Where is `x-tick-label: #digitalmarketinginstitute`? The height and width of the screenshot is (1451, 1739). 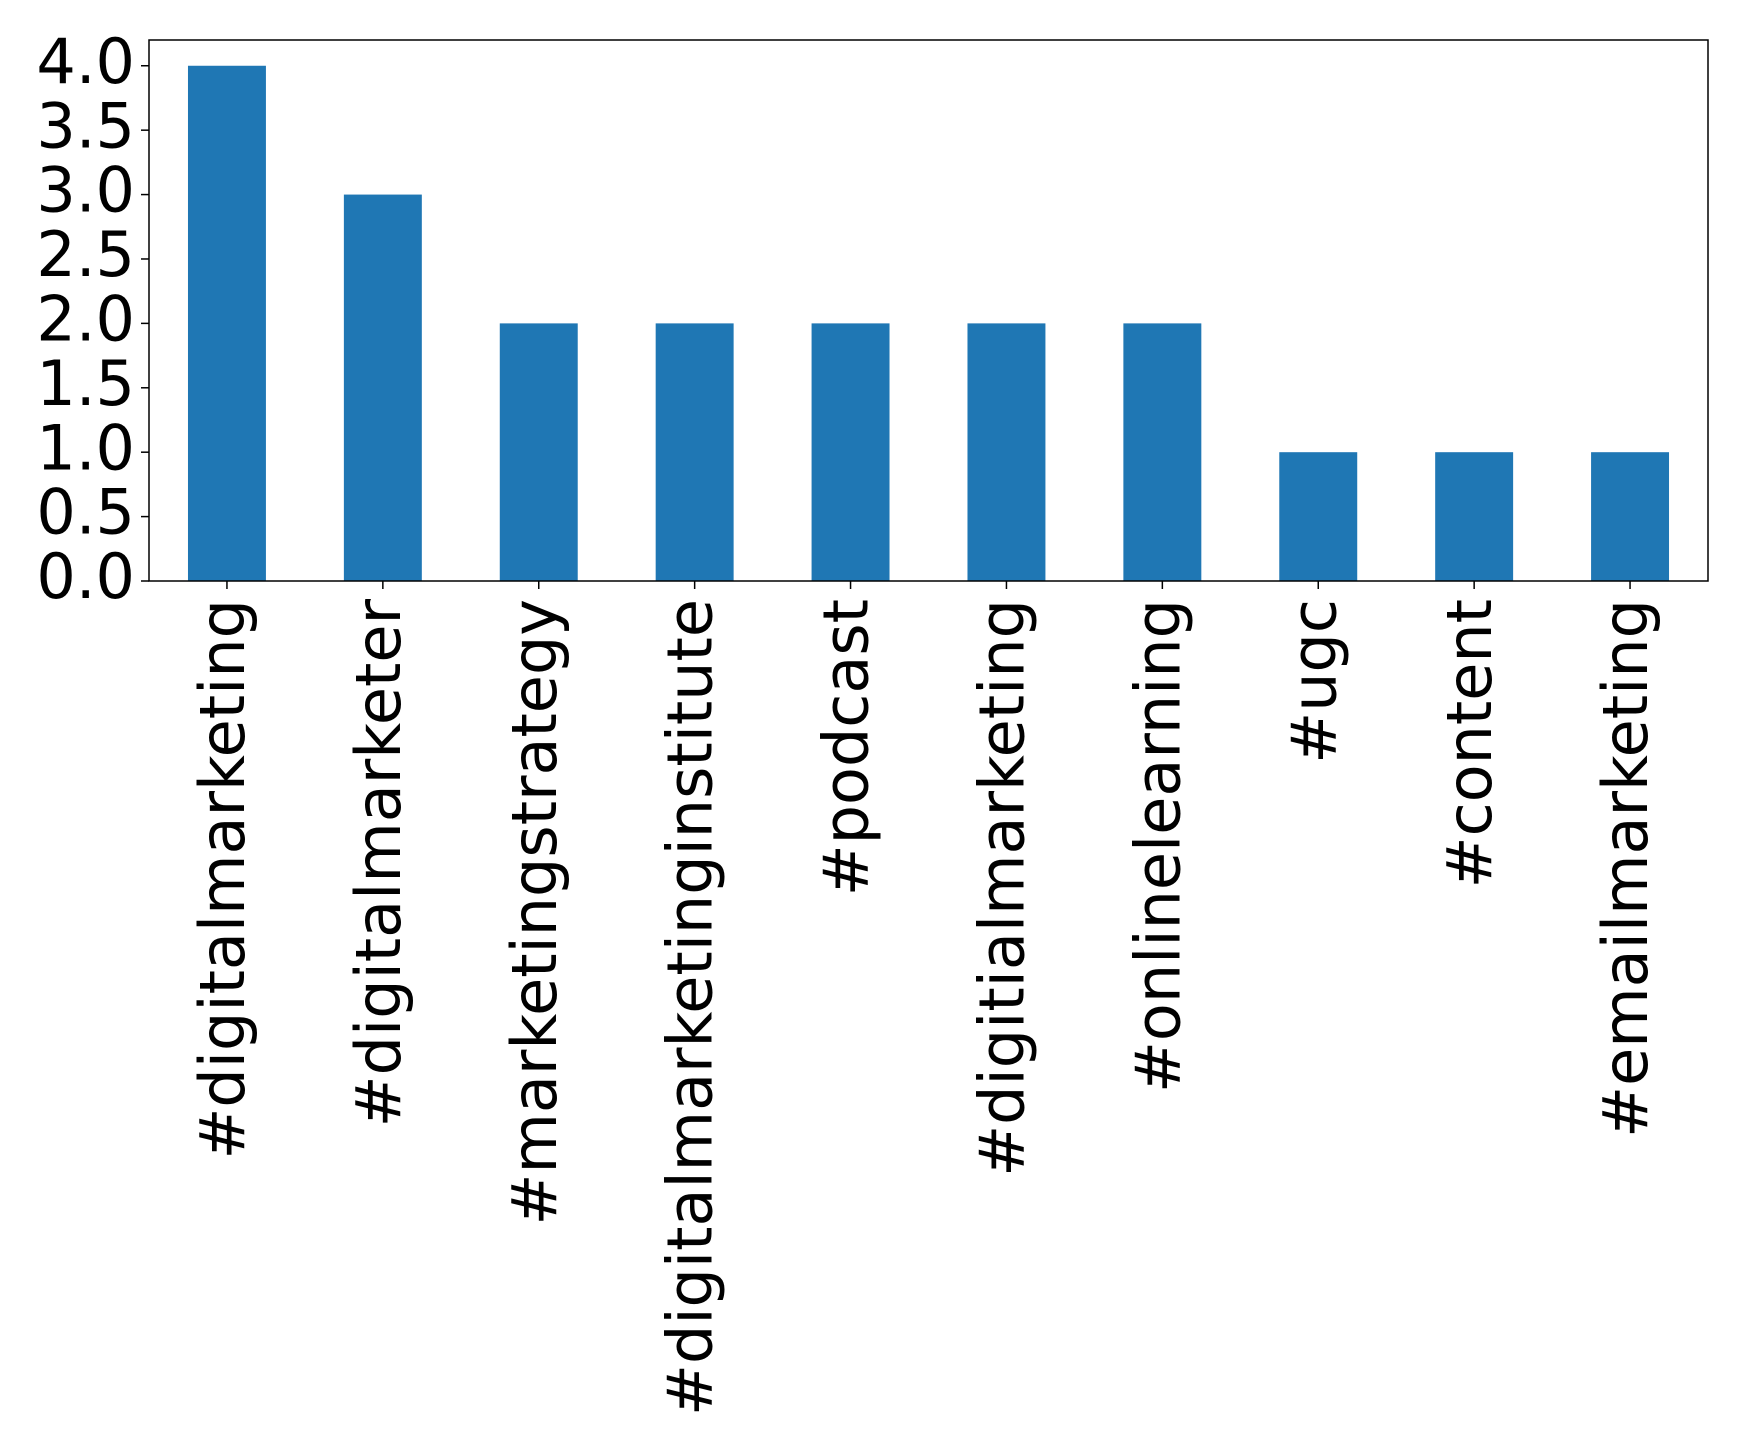
x-tick-label: #digitalmarketinginstitute is located at coordinates (690, 1007).